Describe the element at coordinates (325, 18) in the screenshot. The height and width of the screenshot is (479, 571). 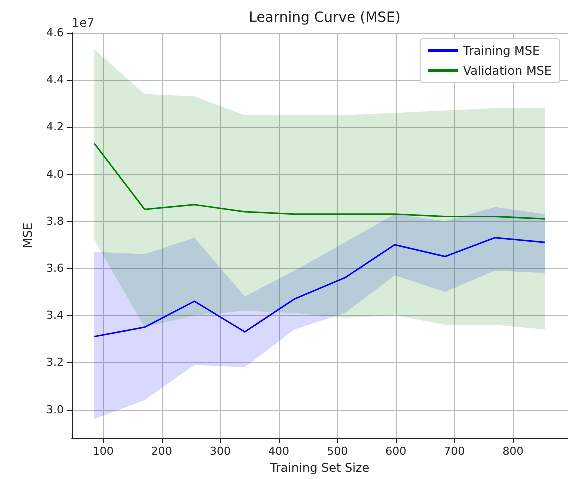
I see `chart-title: Learning Curve (MSE)` at that location.